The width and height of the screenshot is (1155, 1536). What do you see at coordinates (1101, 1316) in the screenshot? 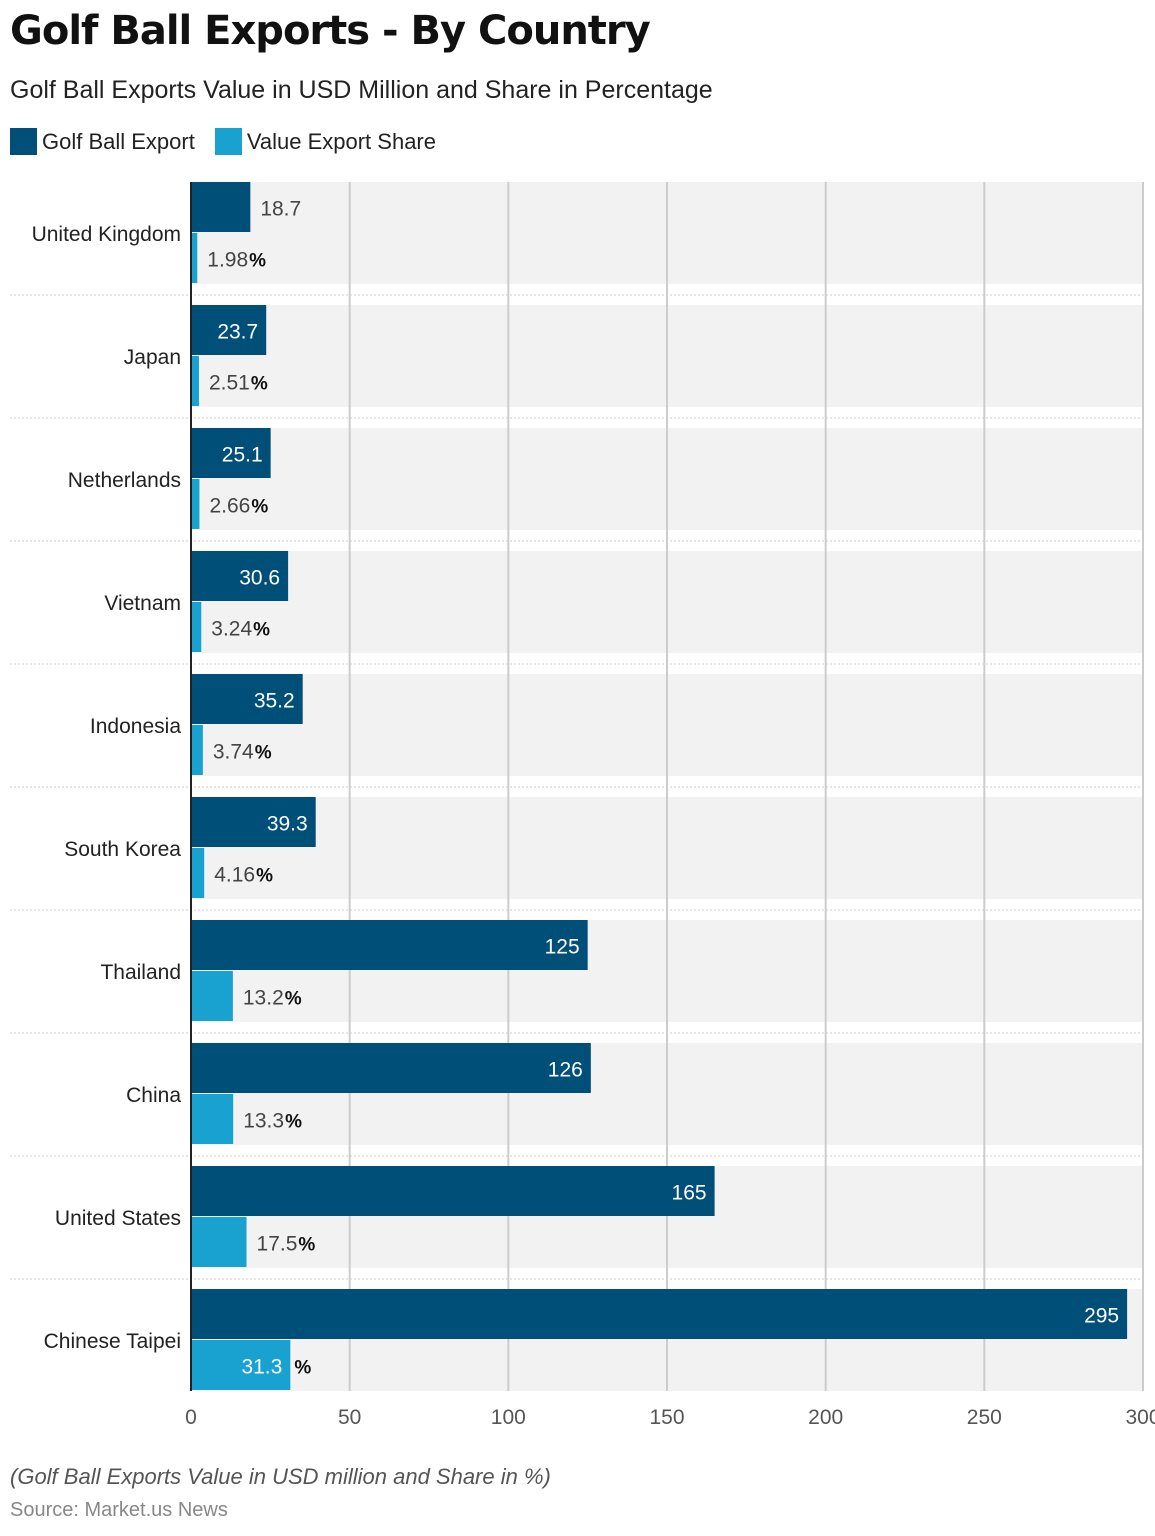
I see `export-label: 295` at bounding box center [1101, 1316].